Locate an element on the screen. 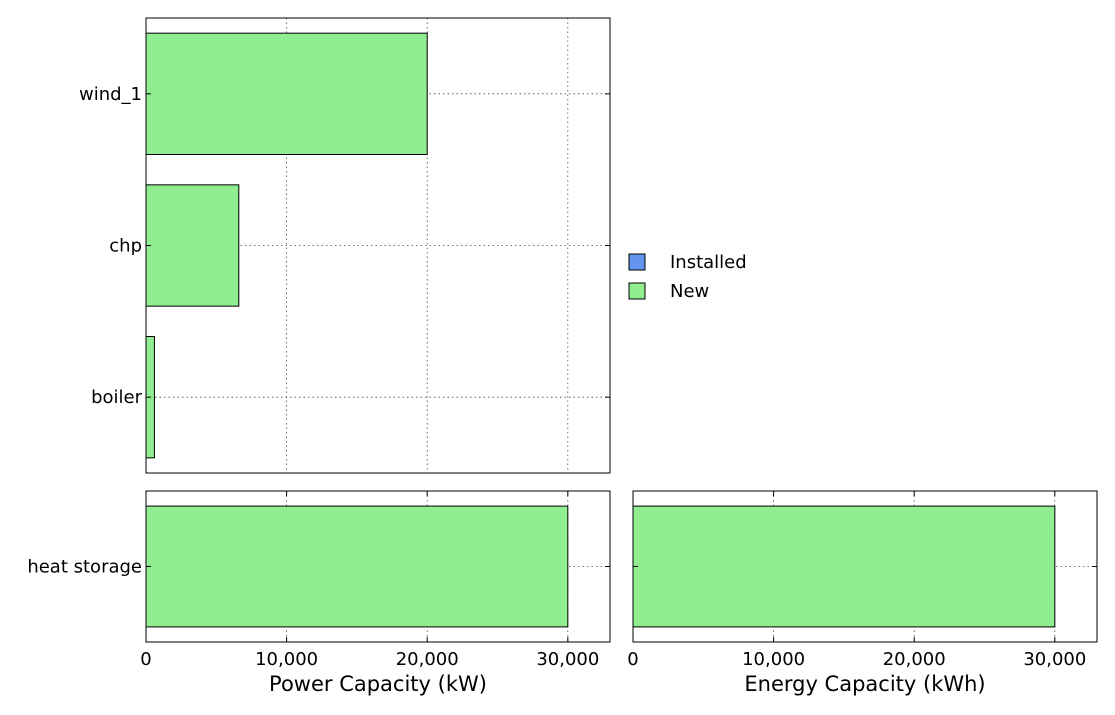  y-tick-label: boiler is located at coordinates (117, 397).